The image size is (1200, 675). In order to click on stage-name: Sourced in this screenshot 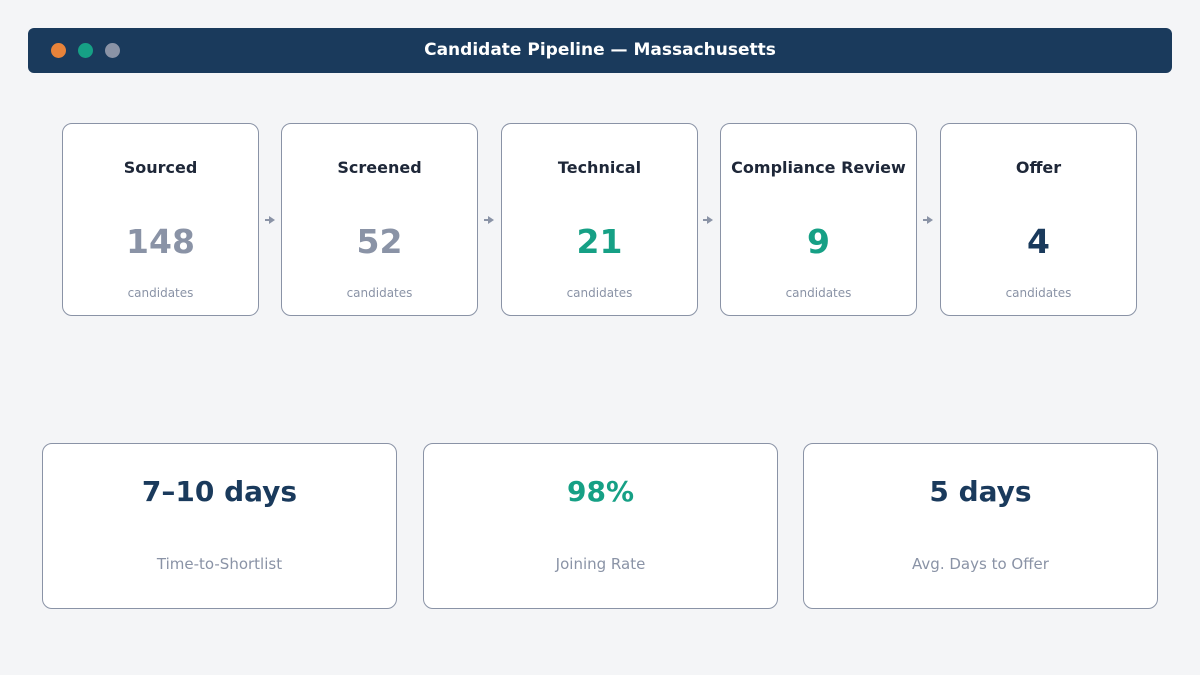, I will do `click(160, 167)`.